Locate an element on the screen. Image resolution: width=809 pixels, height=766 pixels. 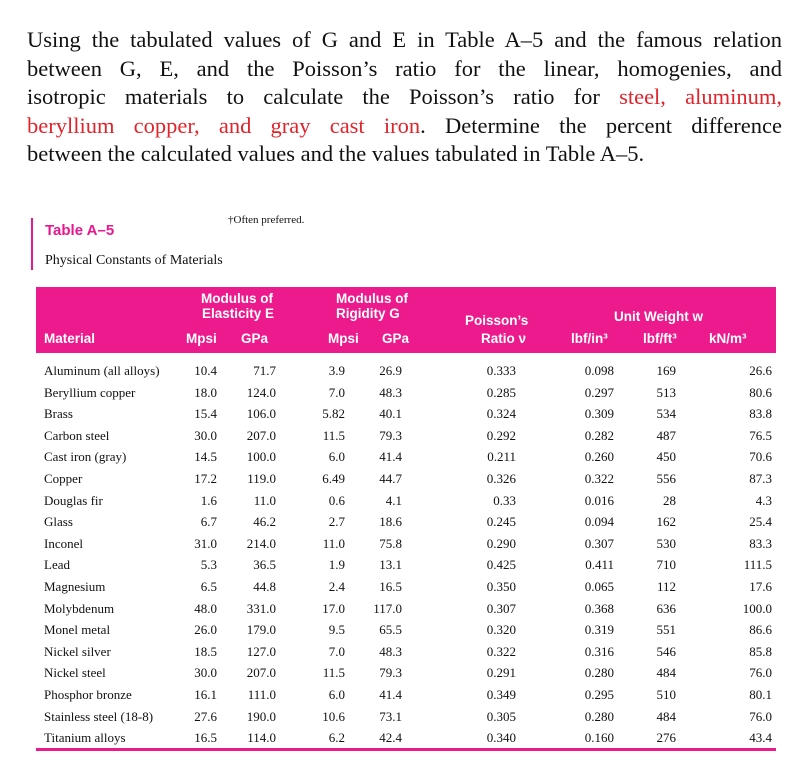
cell-g-mpsi: 11.0 is located at coordinates (333, 543).